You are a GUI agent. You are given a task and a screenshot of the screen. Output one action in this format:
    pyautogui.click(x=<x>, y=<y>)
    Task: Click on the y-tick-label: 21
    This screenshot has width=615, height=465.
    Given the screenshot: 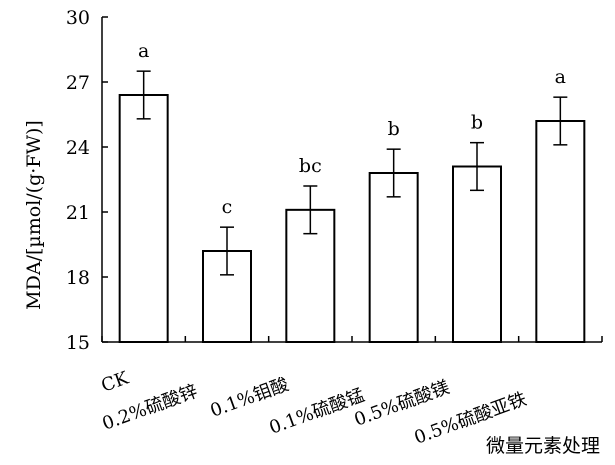 What is the action you would take?
    pyautogui.click(x=78, y=213)
    